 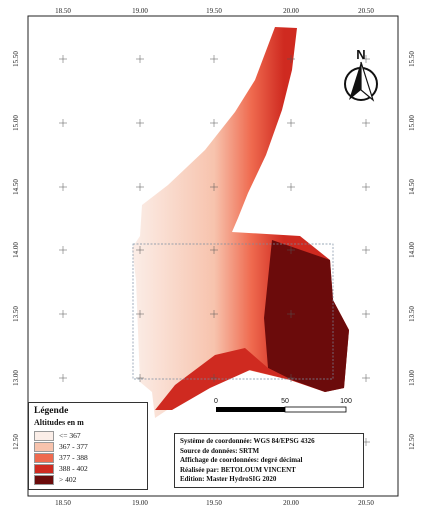 What do you see at coordinates (88, 479) in the screenshot?
I see `legend-item: > 402` at bounding box center [88, 479].